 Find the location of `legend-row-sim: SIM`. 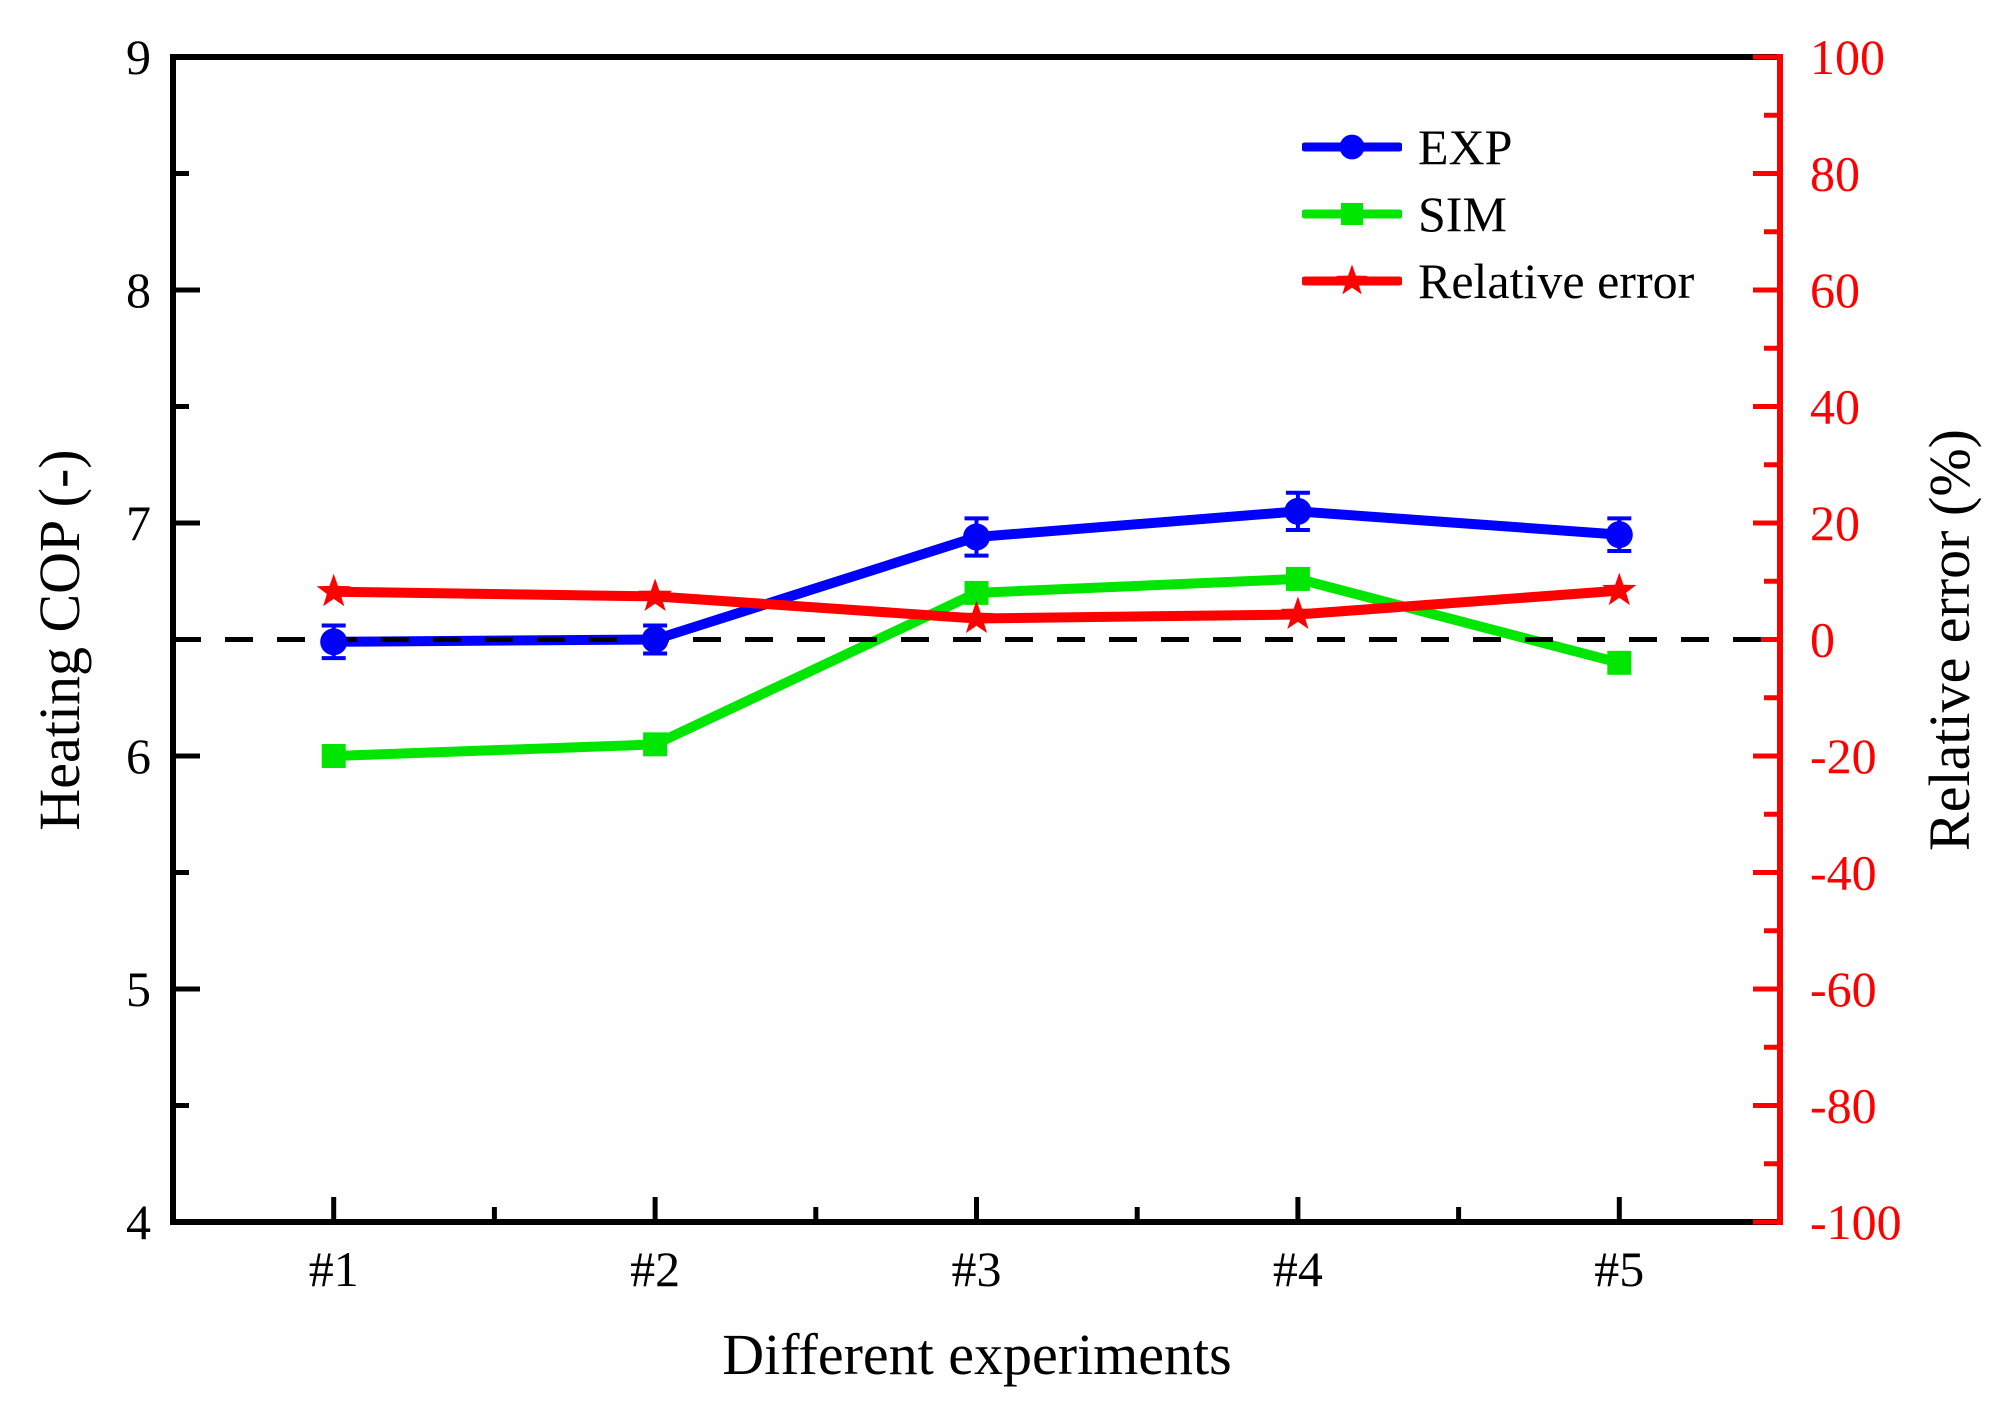

legend-row-sim: SIM is located at coordinates (1497, 214).